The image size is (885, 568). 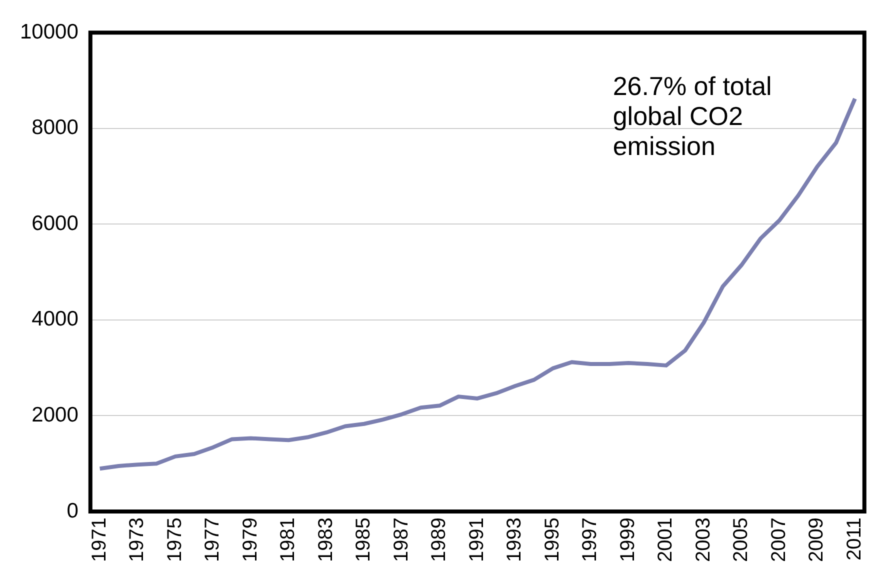 What do you see at coordinates (741, 540) in the screenshot?
I see `x-tick-label: 2005` at bounding box center [741, 540].